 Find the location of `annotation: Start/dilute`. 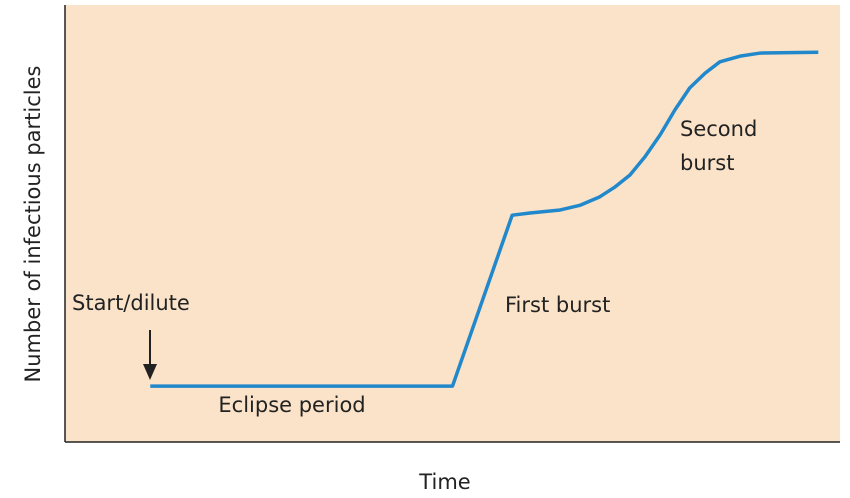

annotation: Start/dilute is located at coordinates (131, 303).